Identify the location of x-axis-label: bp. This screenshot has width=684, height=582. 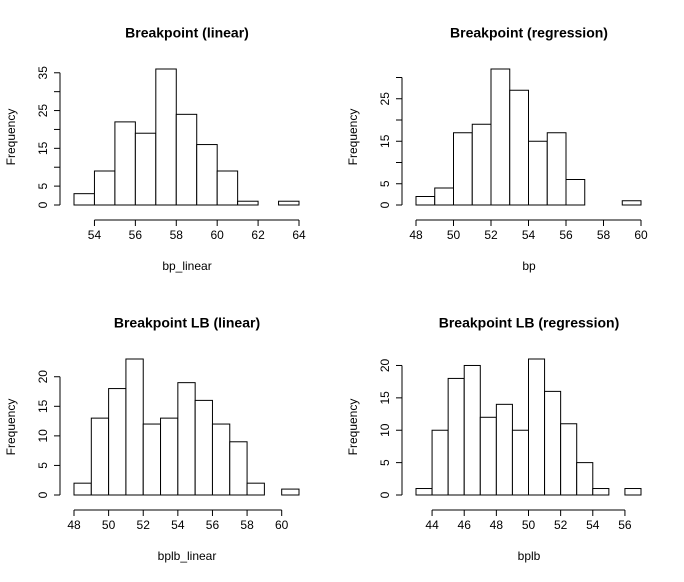
(529, 266).